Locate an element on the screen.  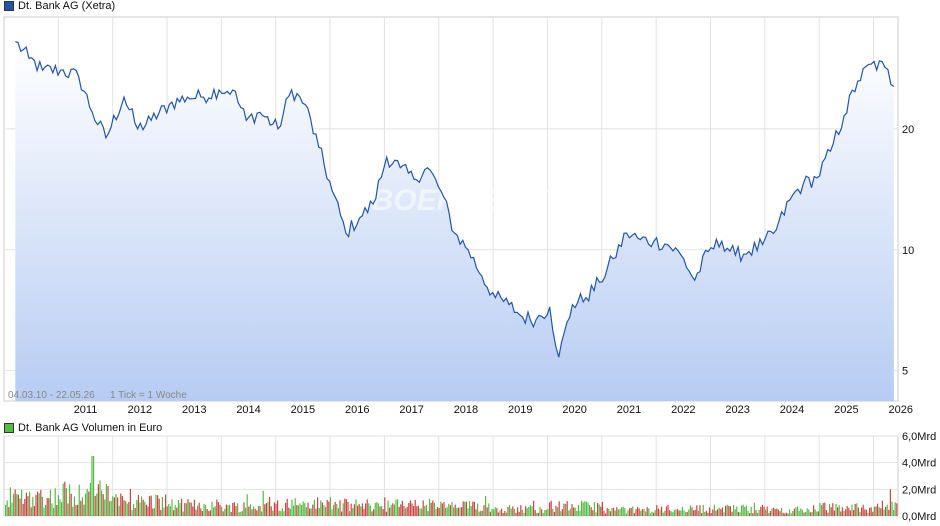
price-x-tick-label: 2012 is located at coordinates (140, 410).